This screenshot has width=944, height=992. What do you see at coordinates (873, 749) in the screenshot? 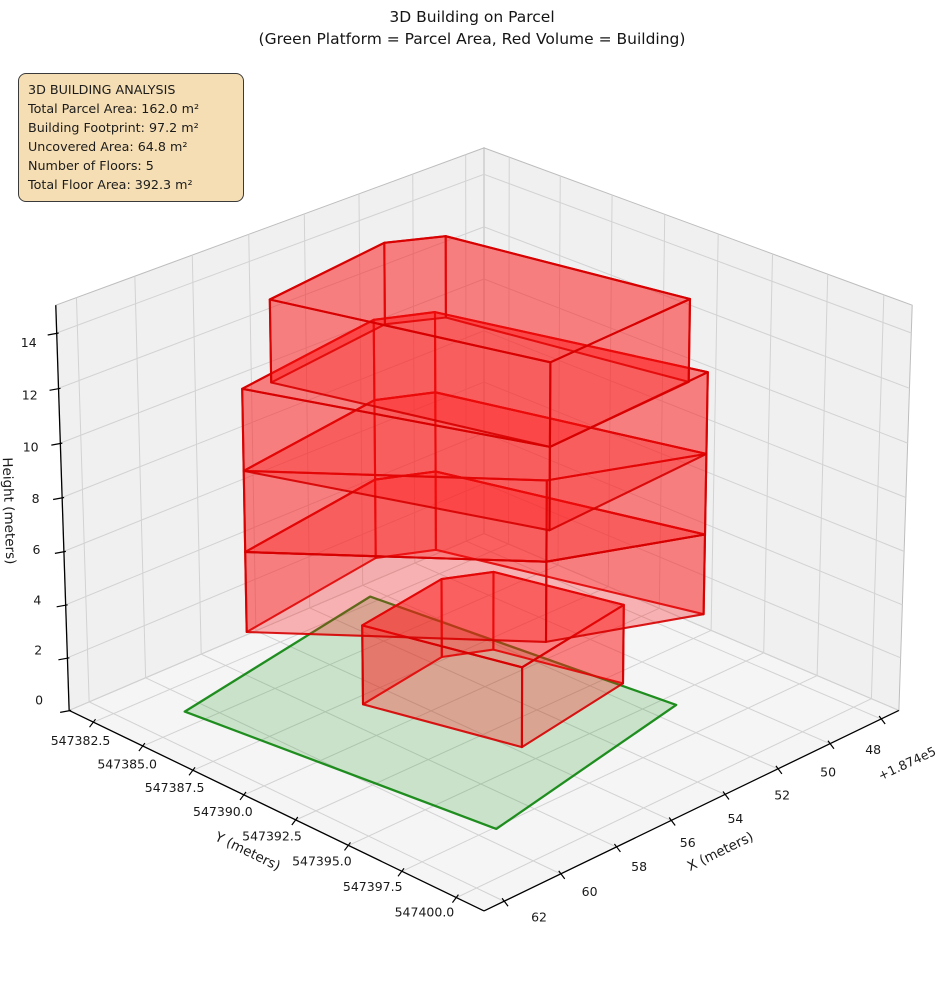
I see `x-tick-label: 48` at bounding box center [873, 749].